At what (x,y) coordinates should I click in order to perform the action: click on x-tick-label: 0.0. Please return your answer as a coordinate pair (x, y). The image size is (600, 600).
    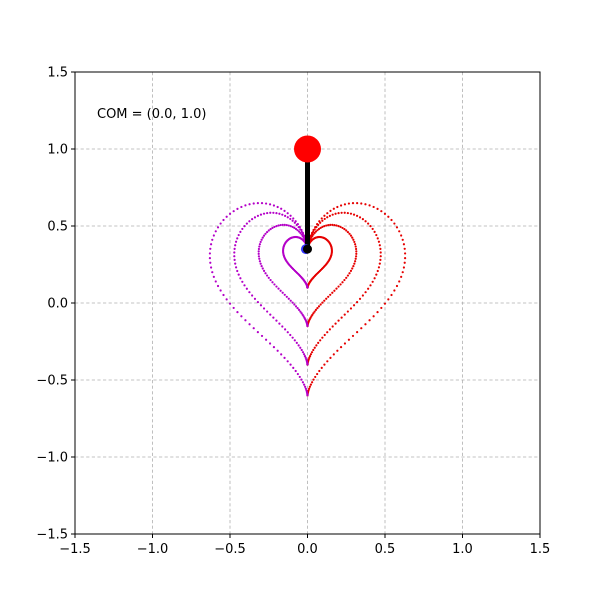
    Looking at the image, I should click on (307, 549).